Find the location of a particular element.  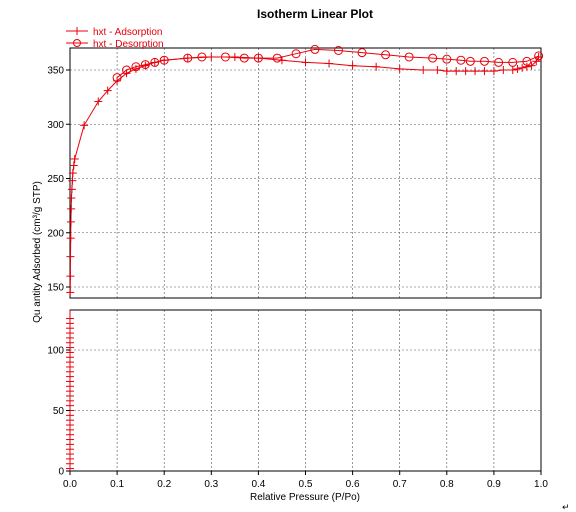

x-axis-label: Relative Pressure (P/Po) is located at coordinates (305, 497).